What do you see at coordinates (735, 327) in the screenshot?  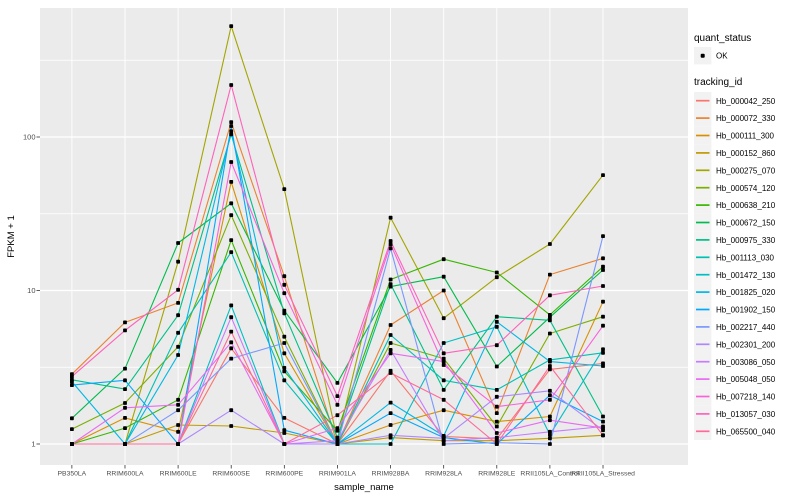 I see `legend-item-Hb_002217_440: Hb_002217_440` at bounding box center [735, 327].